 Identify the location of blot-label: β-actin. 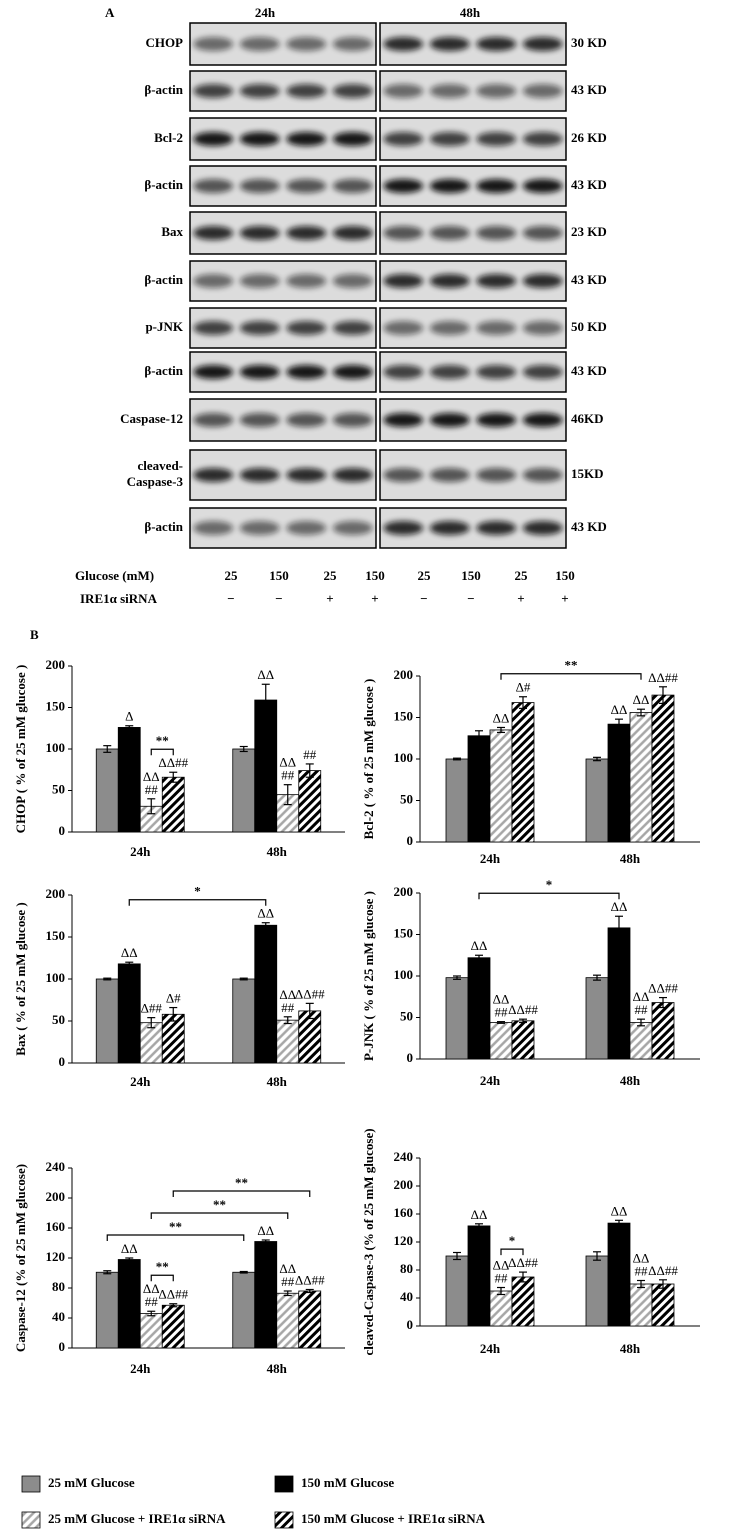
(163, 370).